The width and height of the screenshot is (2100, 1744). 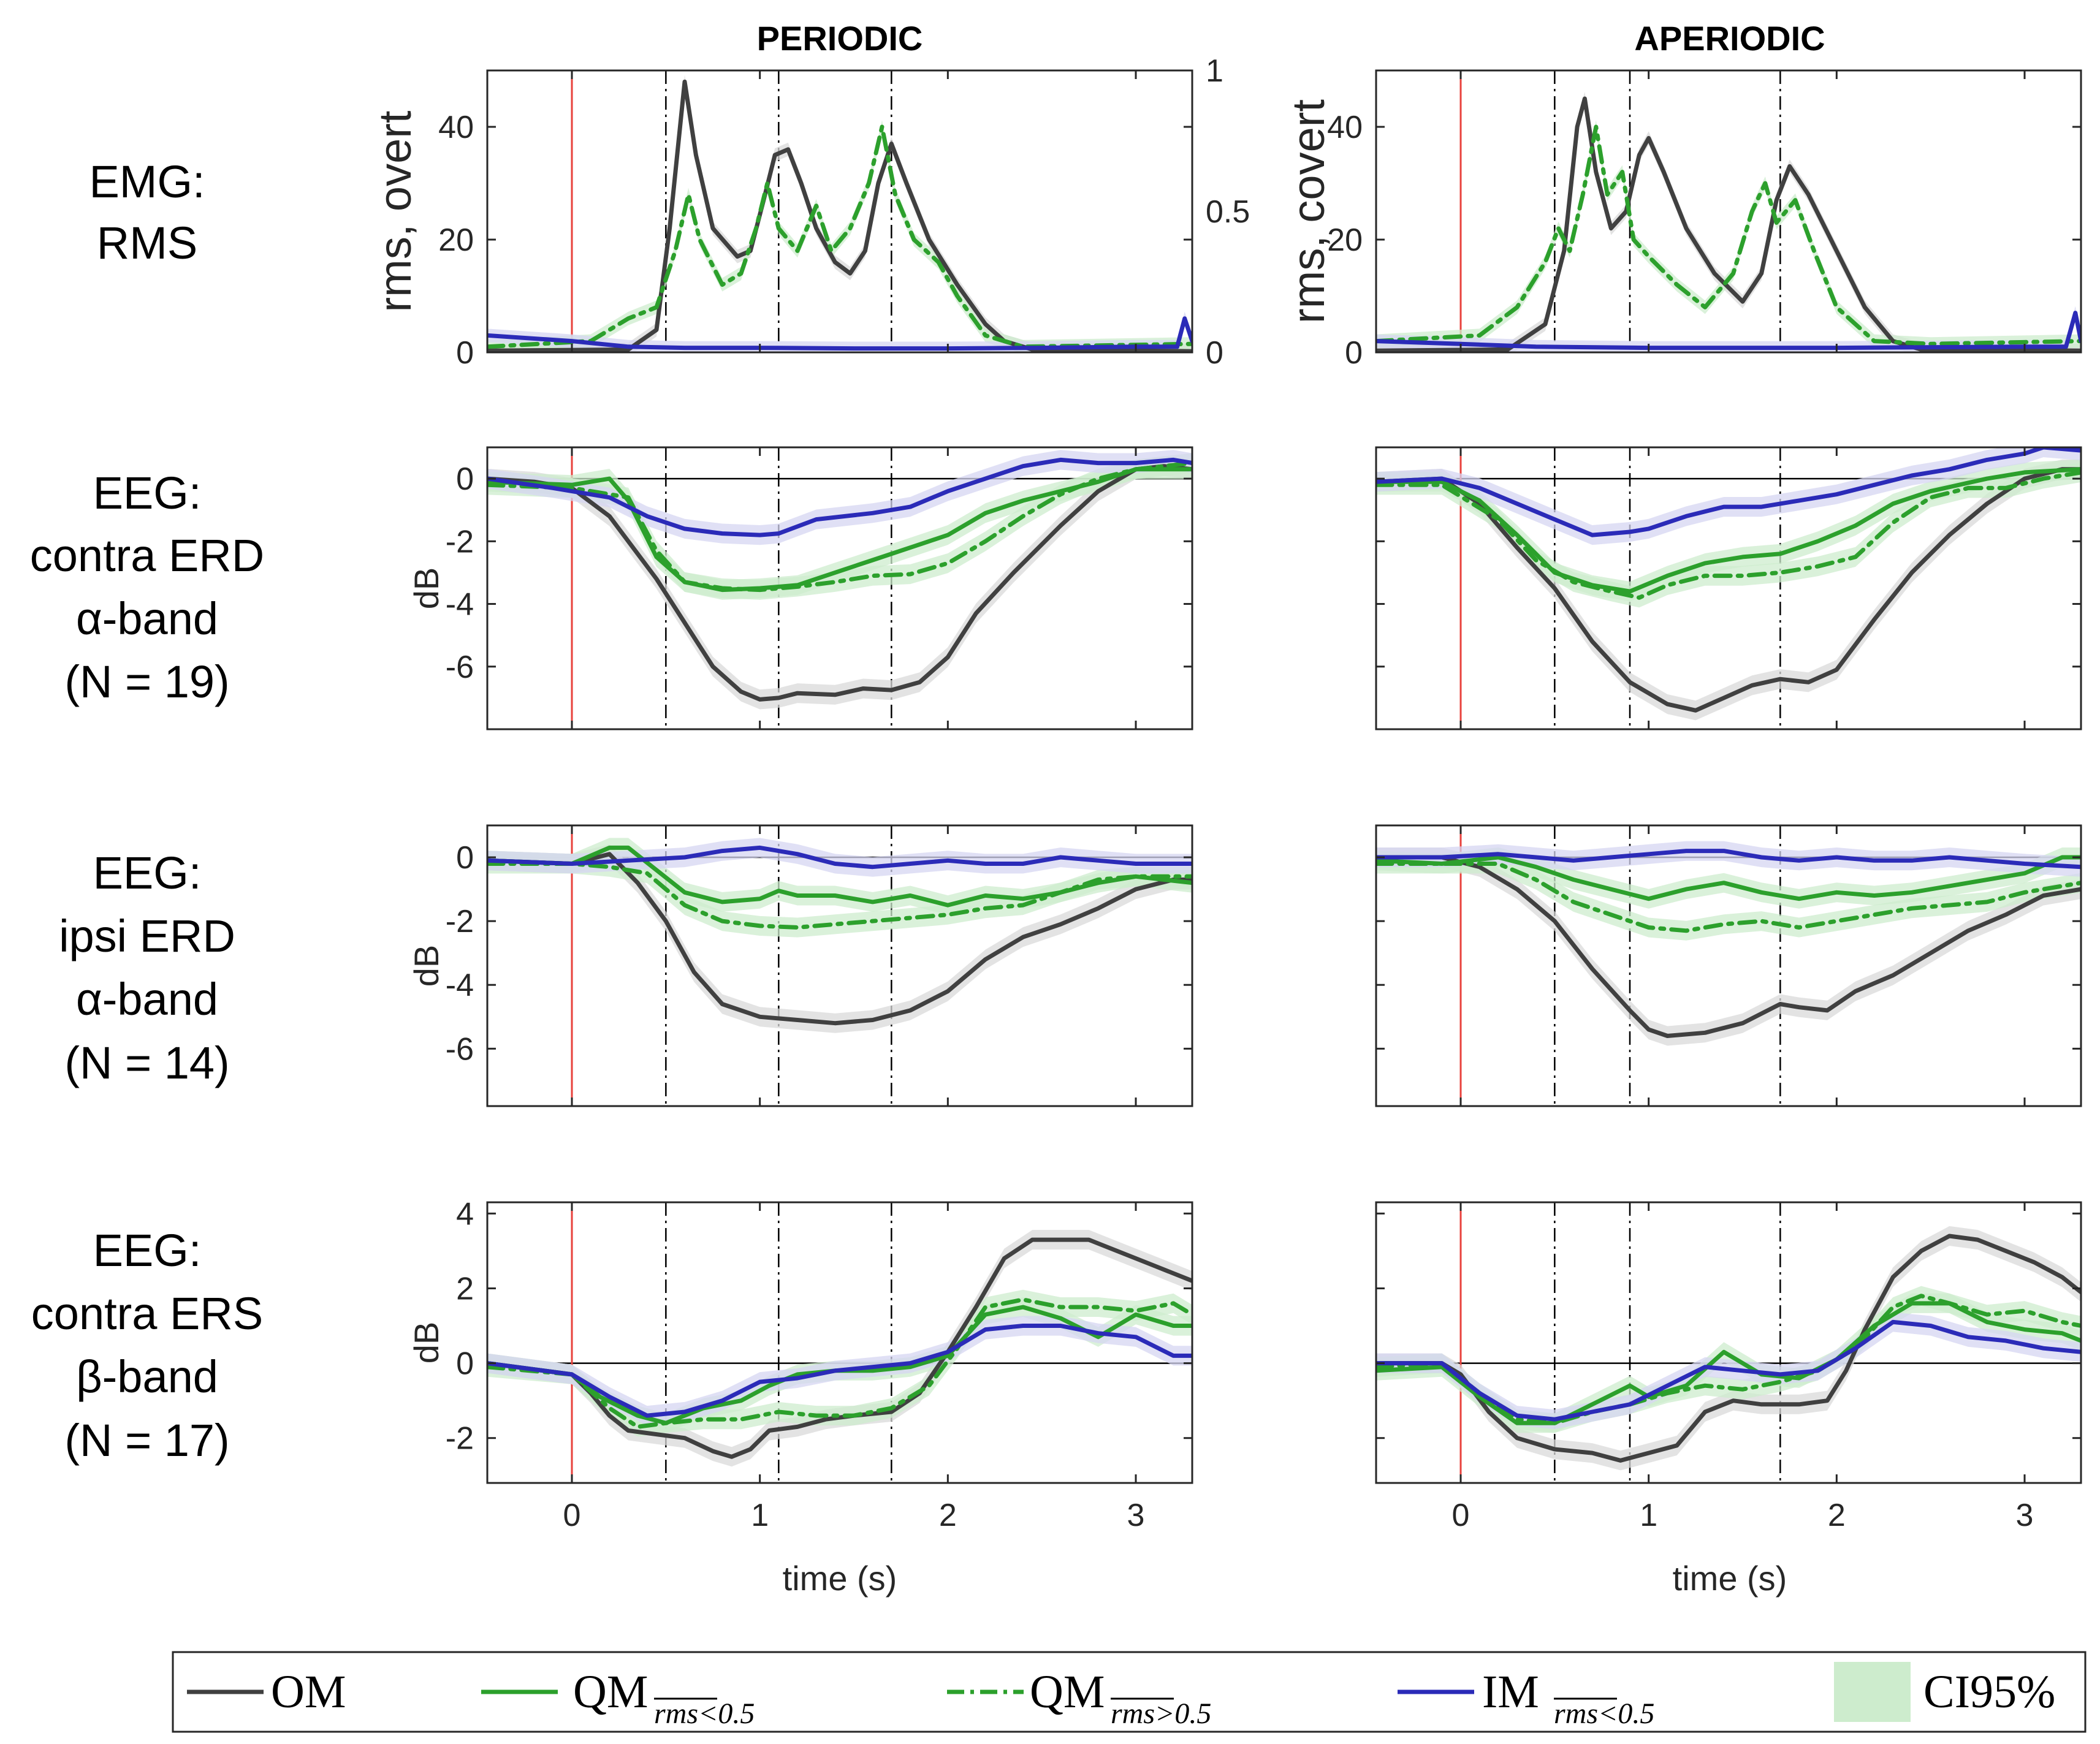 I want to click on x-axis-label-aperiodic: time (s), so click(x=1730, y=1578).